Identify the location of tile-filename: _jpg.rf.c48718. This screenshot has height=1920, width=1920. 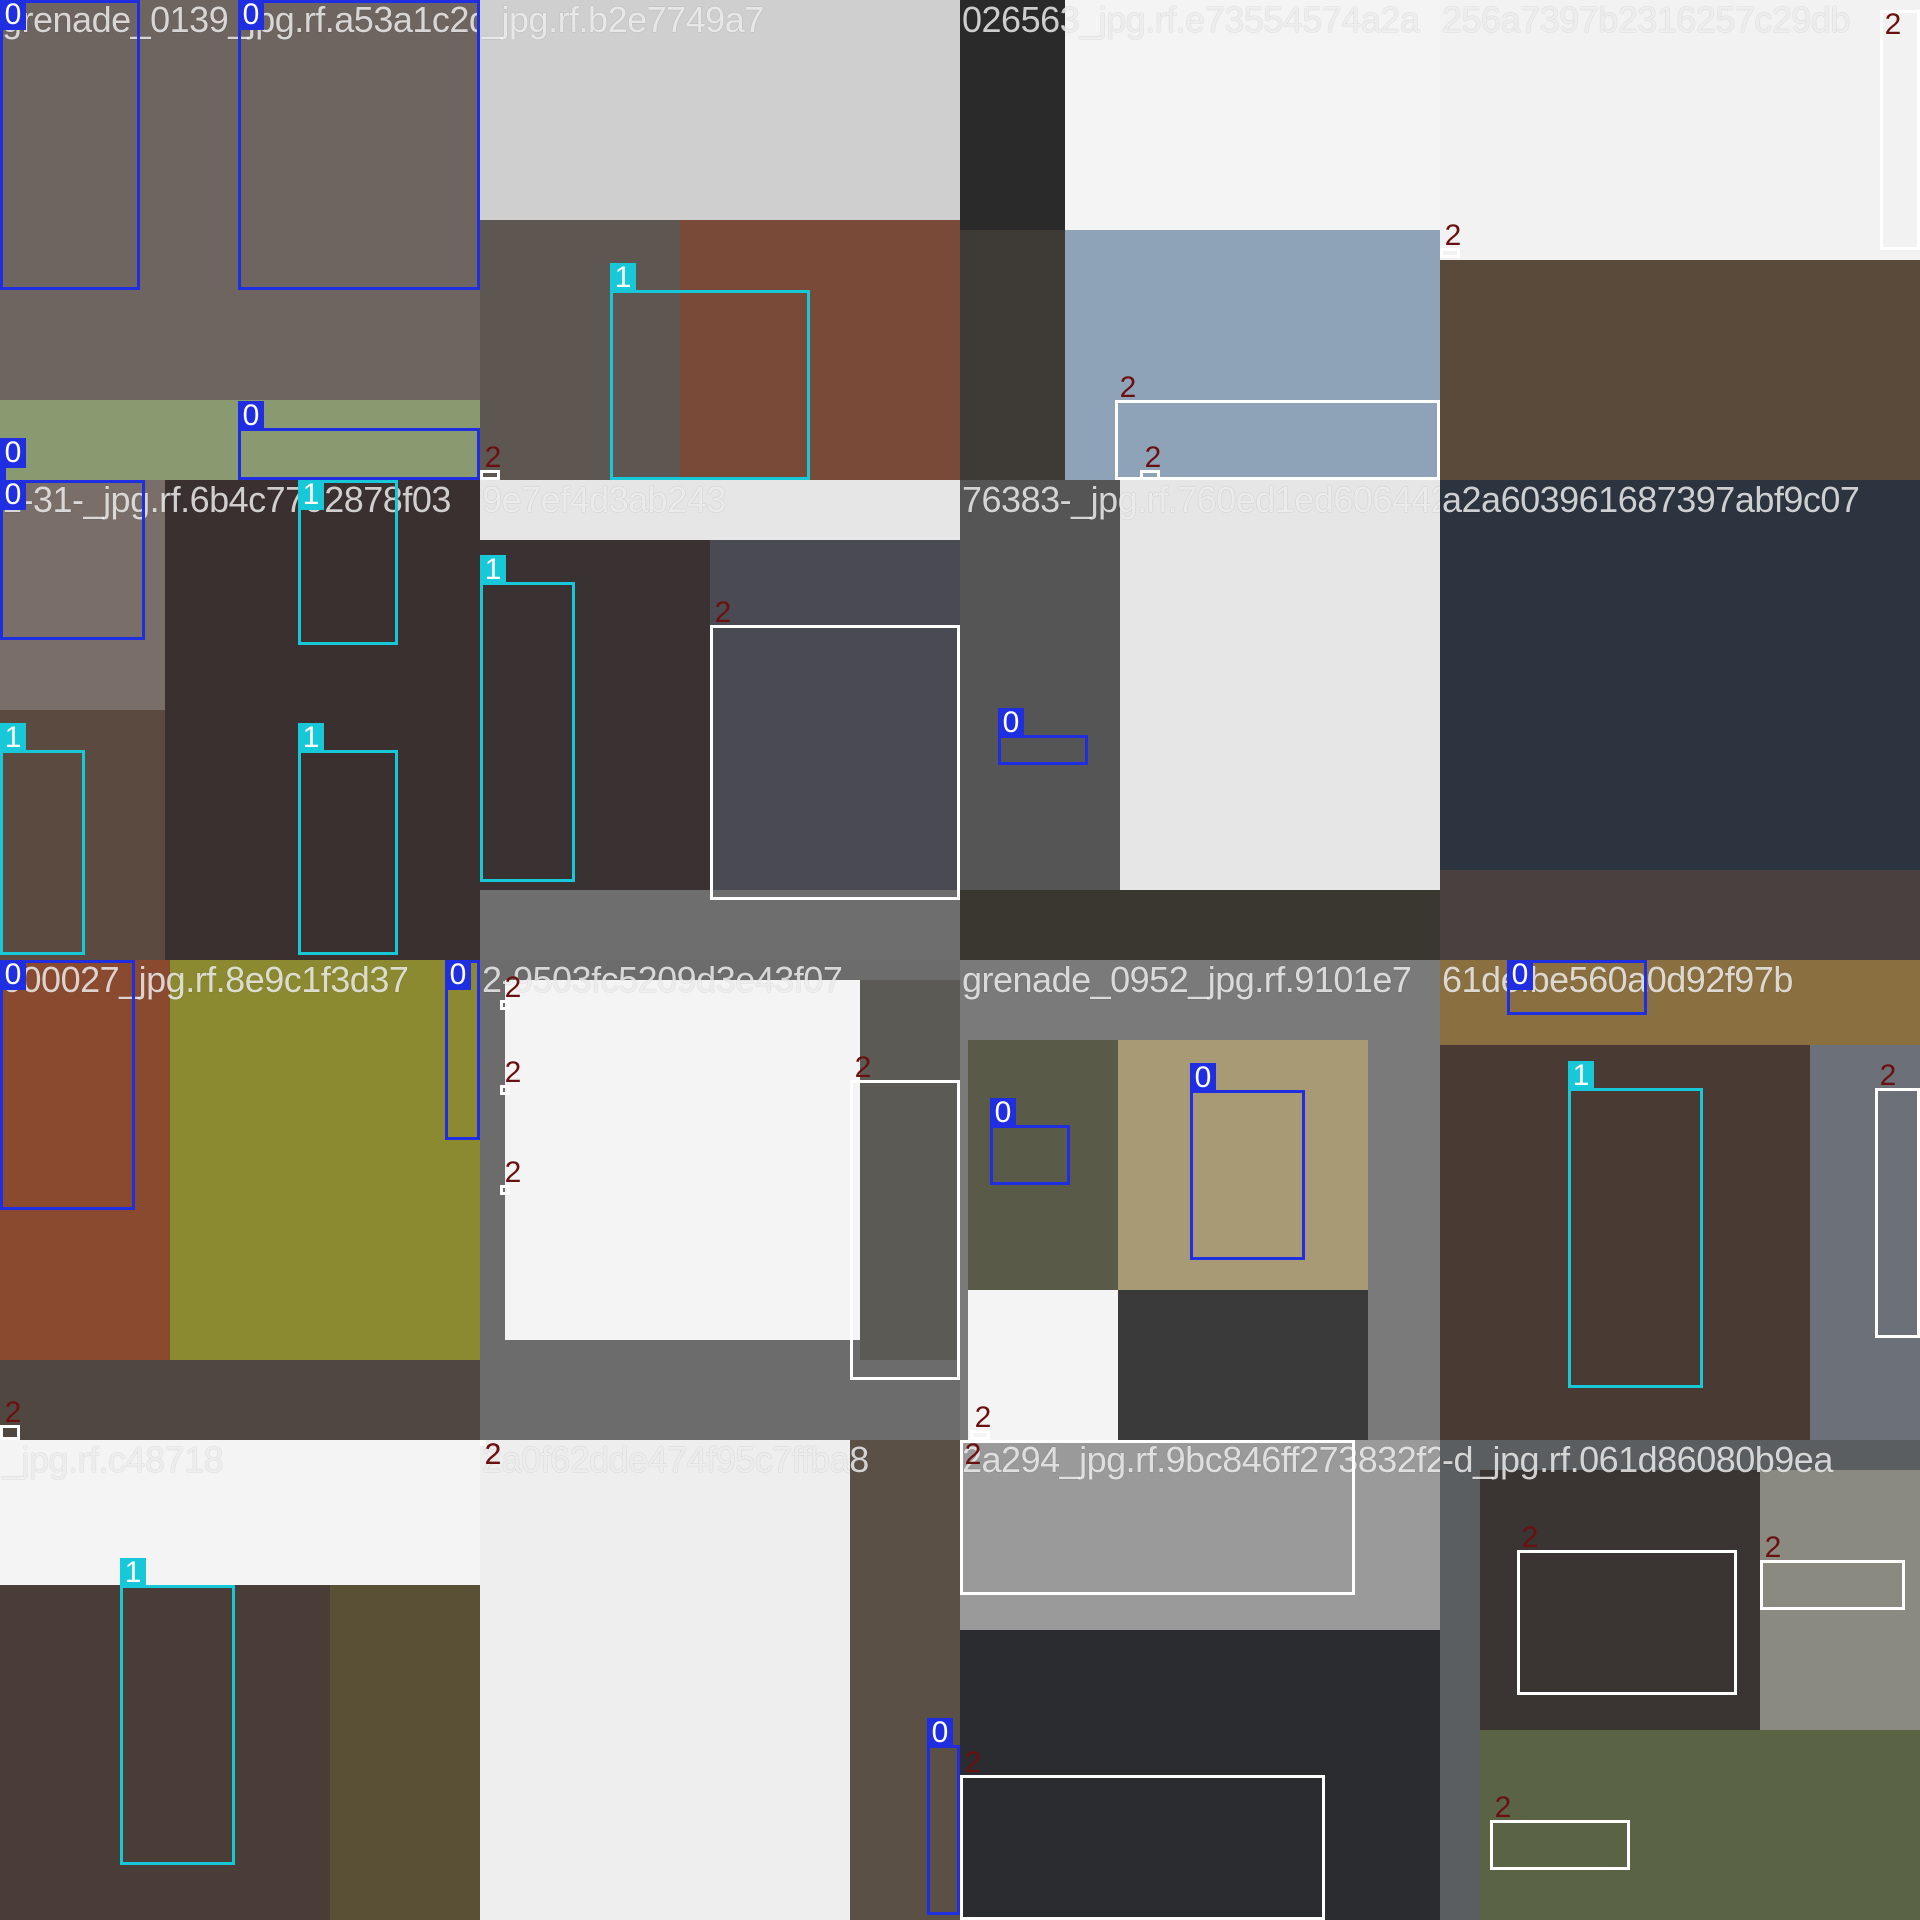
(113, 1460).